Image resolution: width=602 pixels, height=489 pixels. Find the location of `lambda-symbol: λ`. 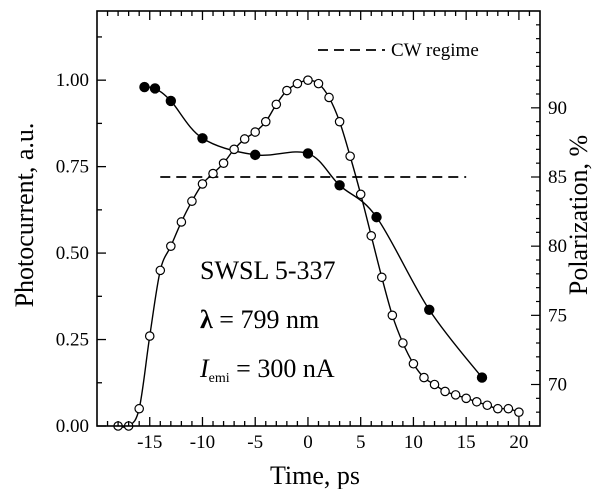

lambda-symbol: λ is located at coordinates (206, 319).